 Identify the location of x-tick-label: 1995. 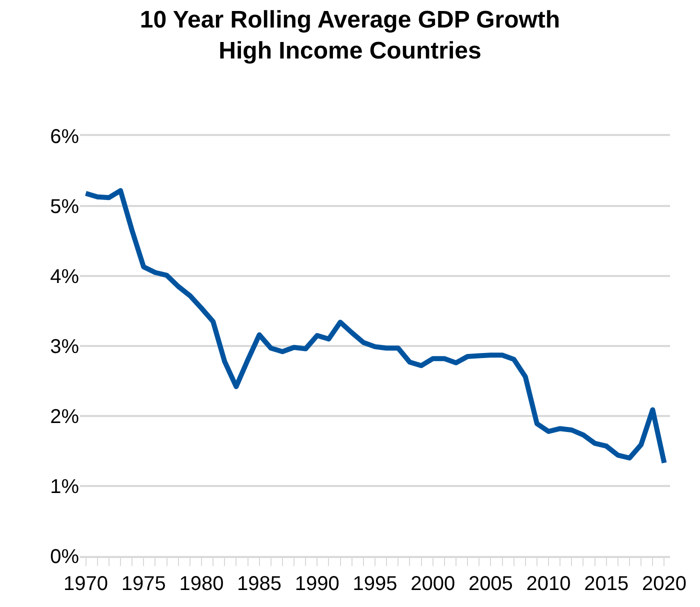
(375, 584).